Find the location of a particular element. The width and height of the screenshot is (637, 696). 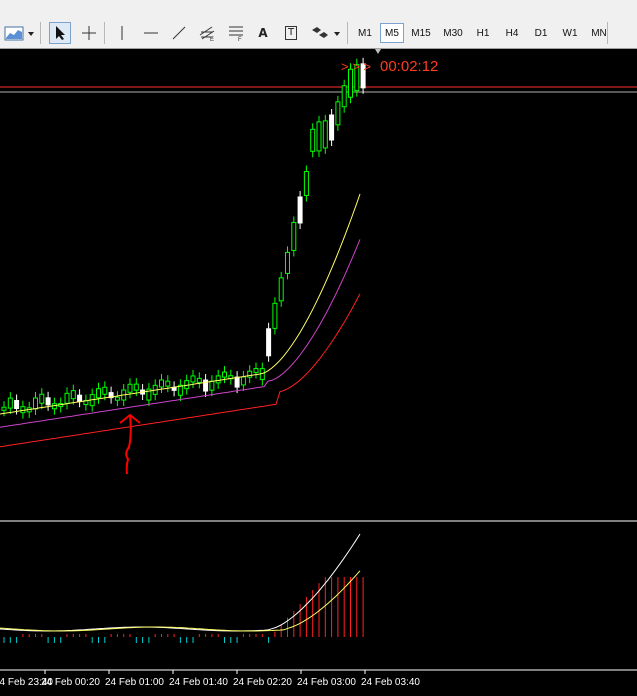

countdown-label: > > > 00:02:12 is located at coordinates (389, 66).